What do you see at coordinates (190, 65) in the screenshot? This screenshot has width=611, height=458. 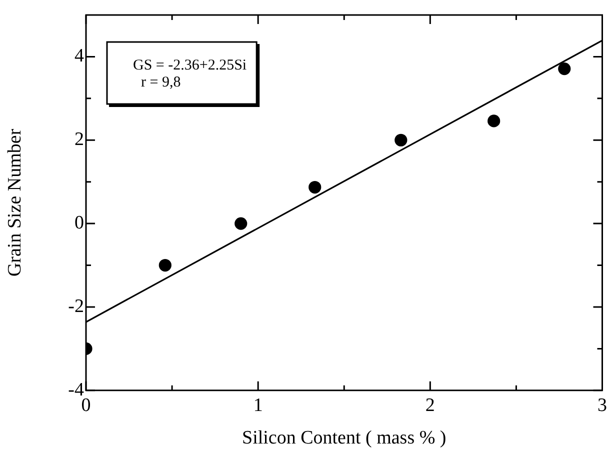 I see `annotation: GS = -2.36+2.25Si` at bounding box center [190, 65].